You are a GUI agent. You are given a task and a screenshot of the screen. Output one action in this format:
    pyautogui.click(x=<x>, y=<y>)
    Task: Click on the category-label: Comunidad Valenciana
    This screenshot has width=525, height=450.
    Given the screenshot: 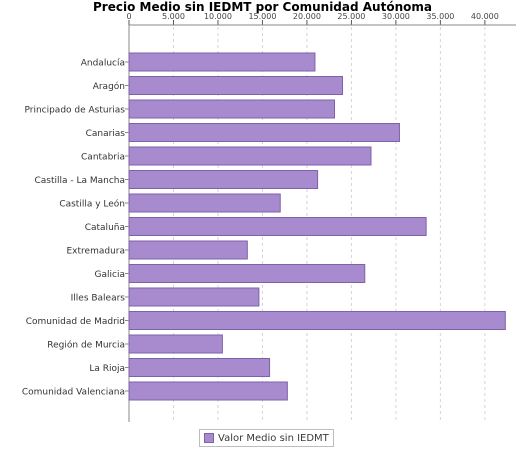 What is the action you would take?
    pyautogui.click(x=73, y=393)
    